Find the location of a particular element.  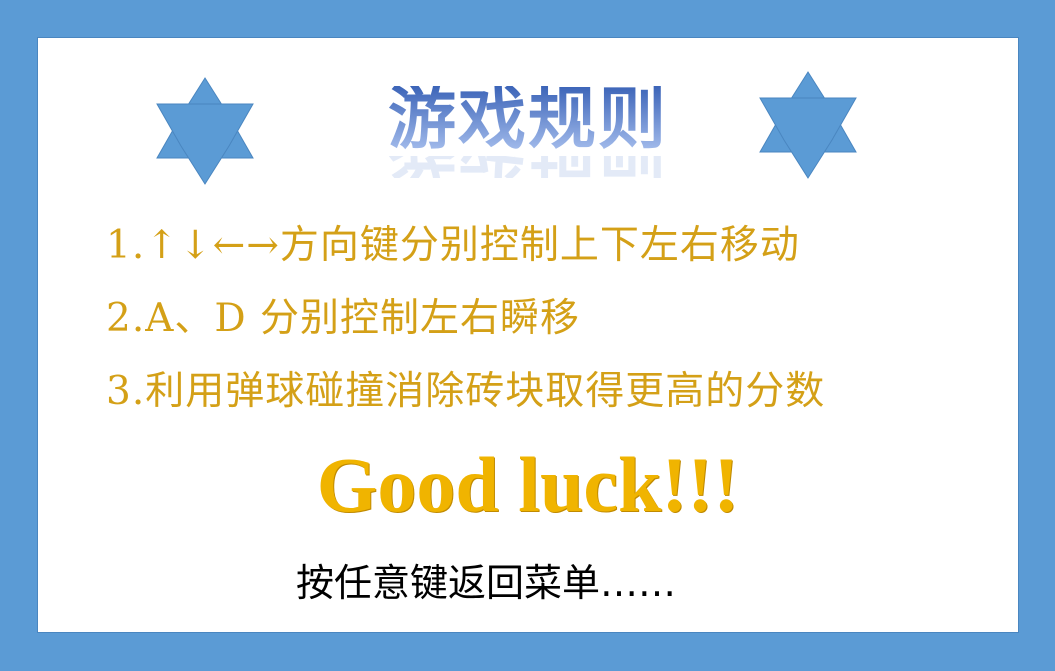

page-title: 游戏规则 is located at coordinates (528, 120).